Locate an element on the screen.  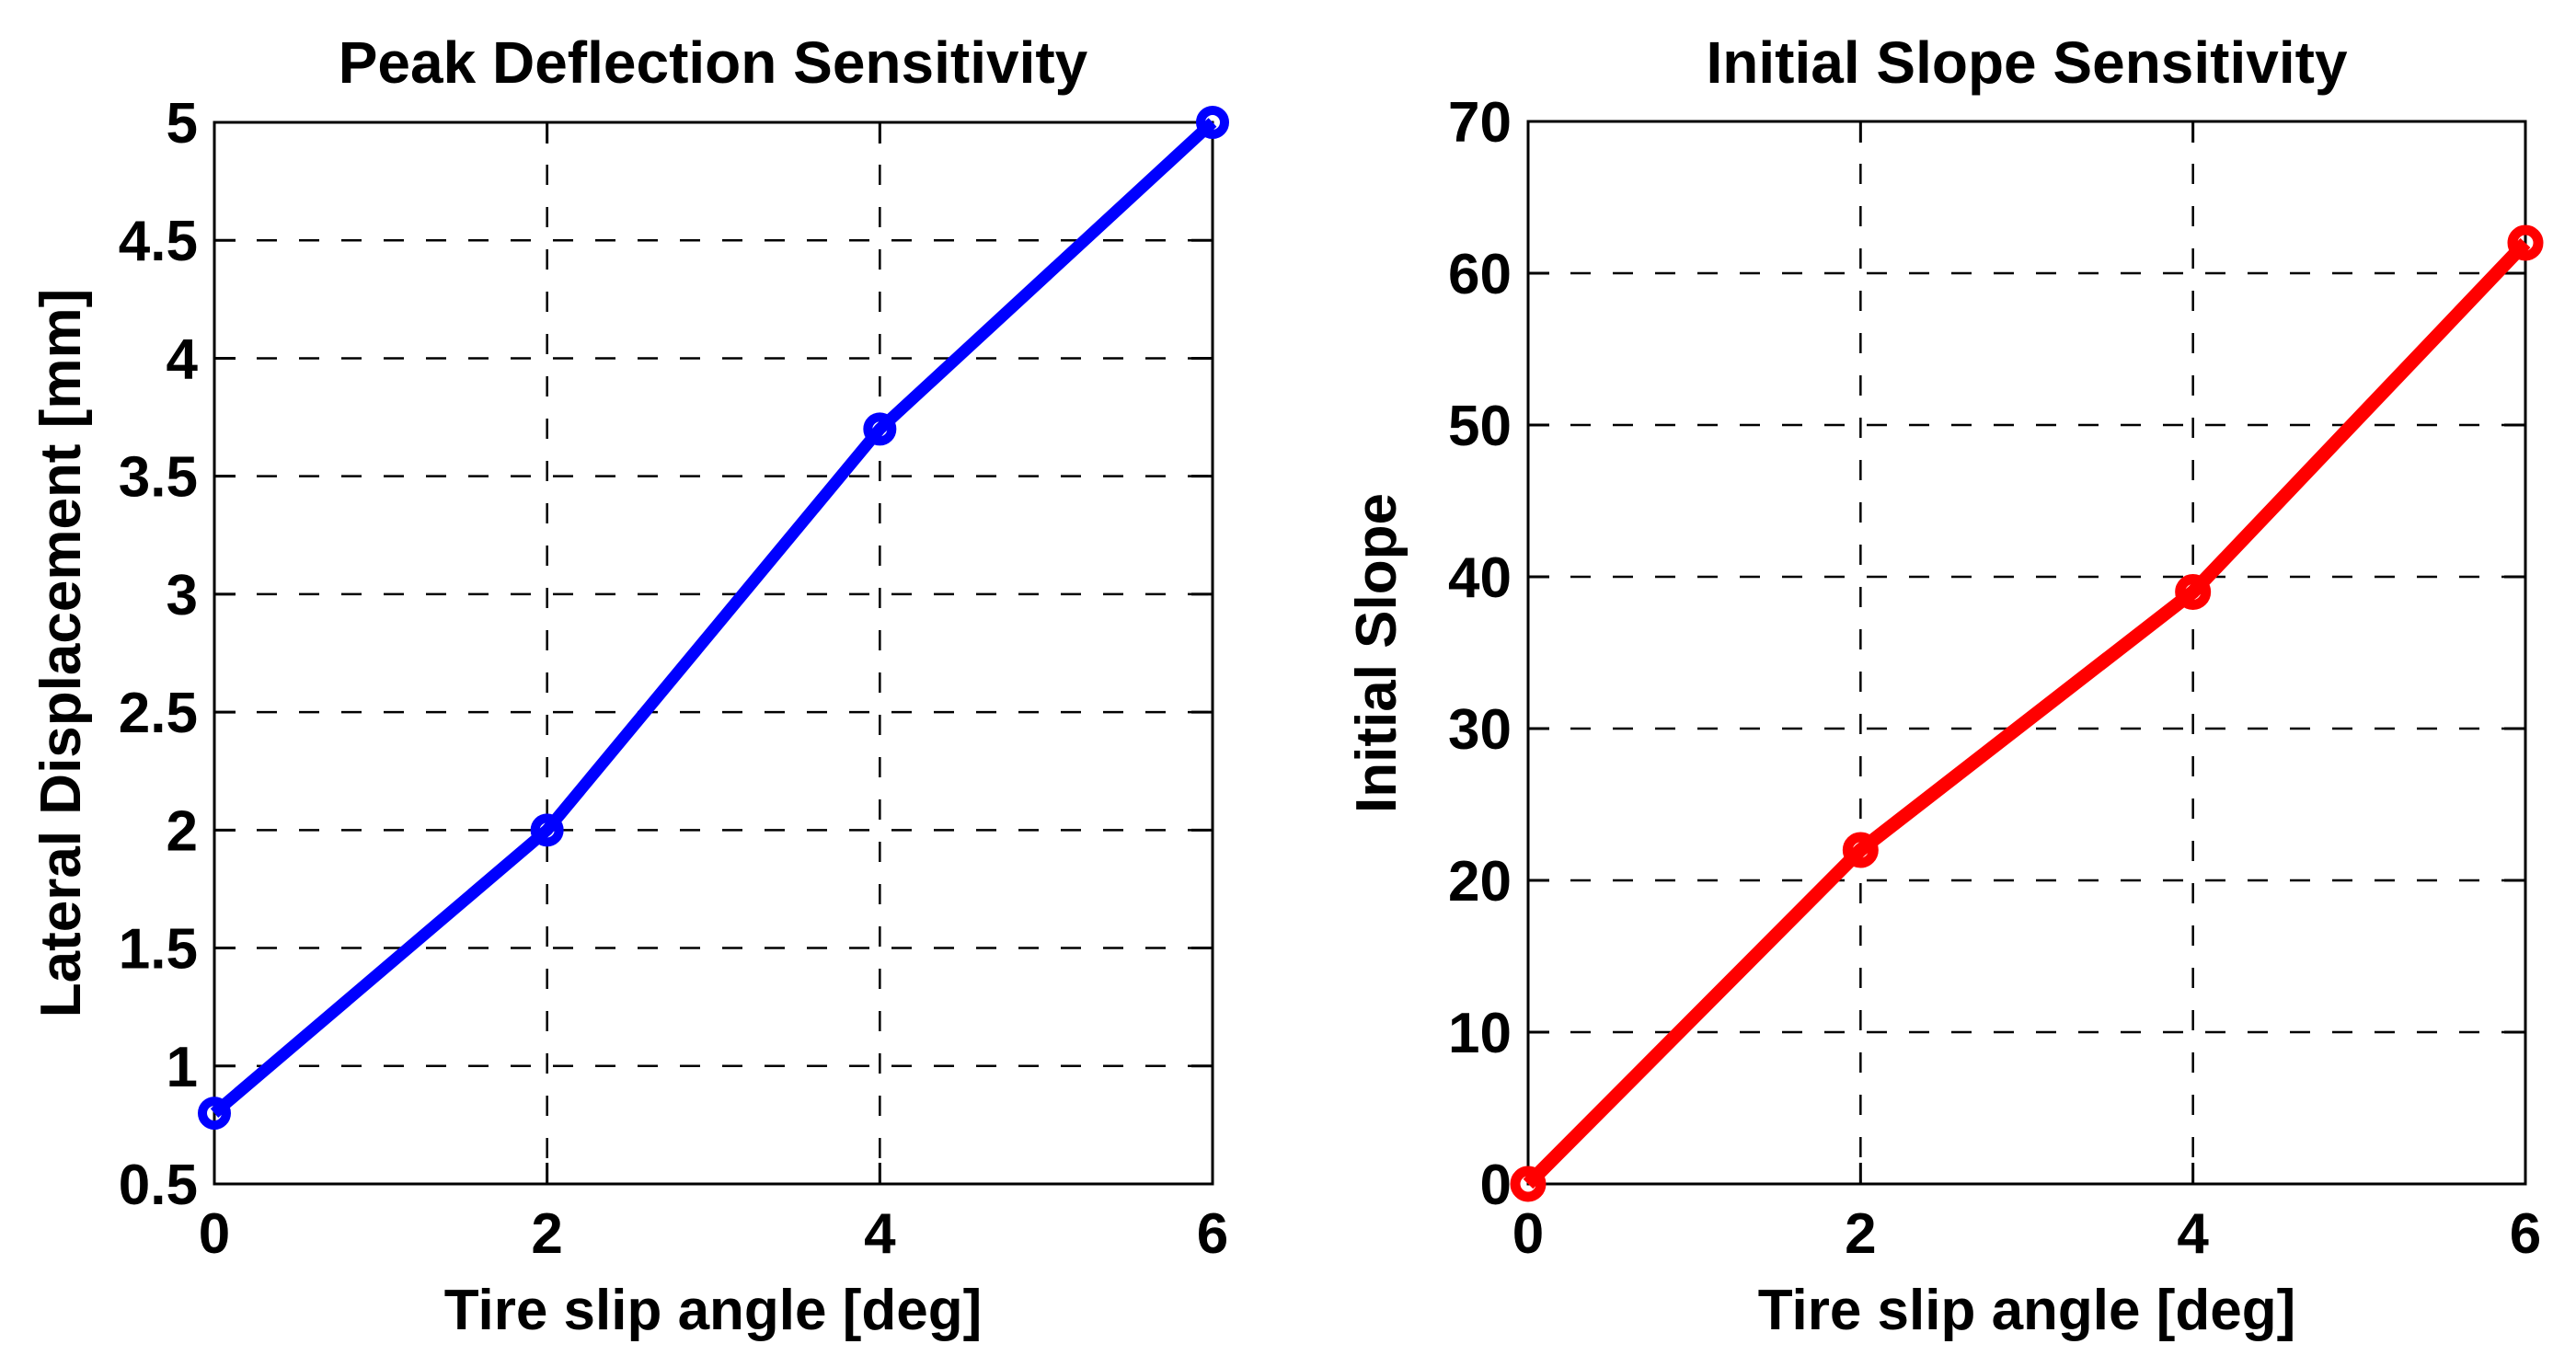
y-tick-label: 3 is located at coordinates (182, 596).